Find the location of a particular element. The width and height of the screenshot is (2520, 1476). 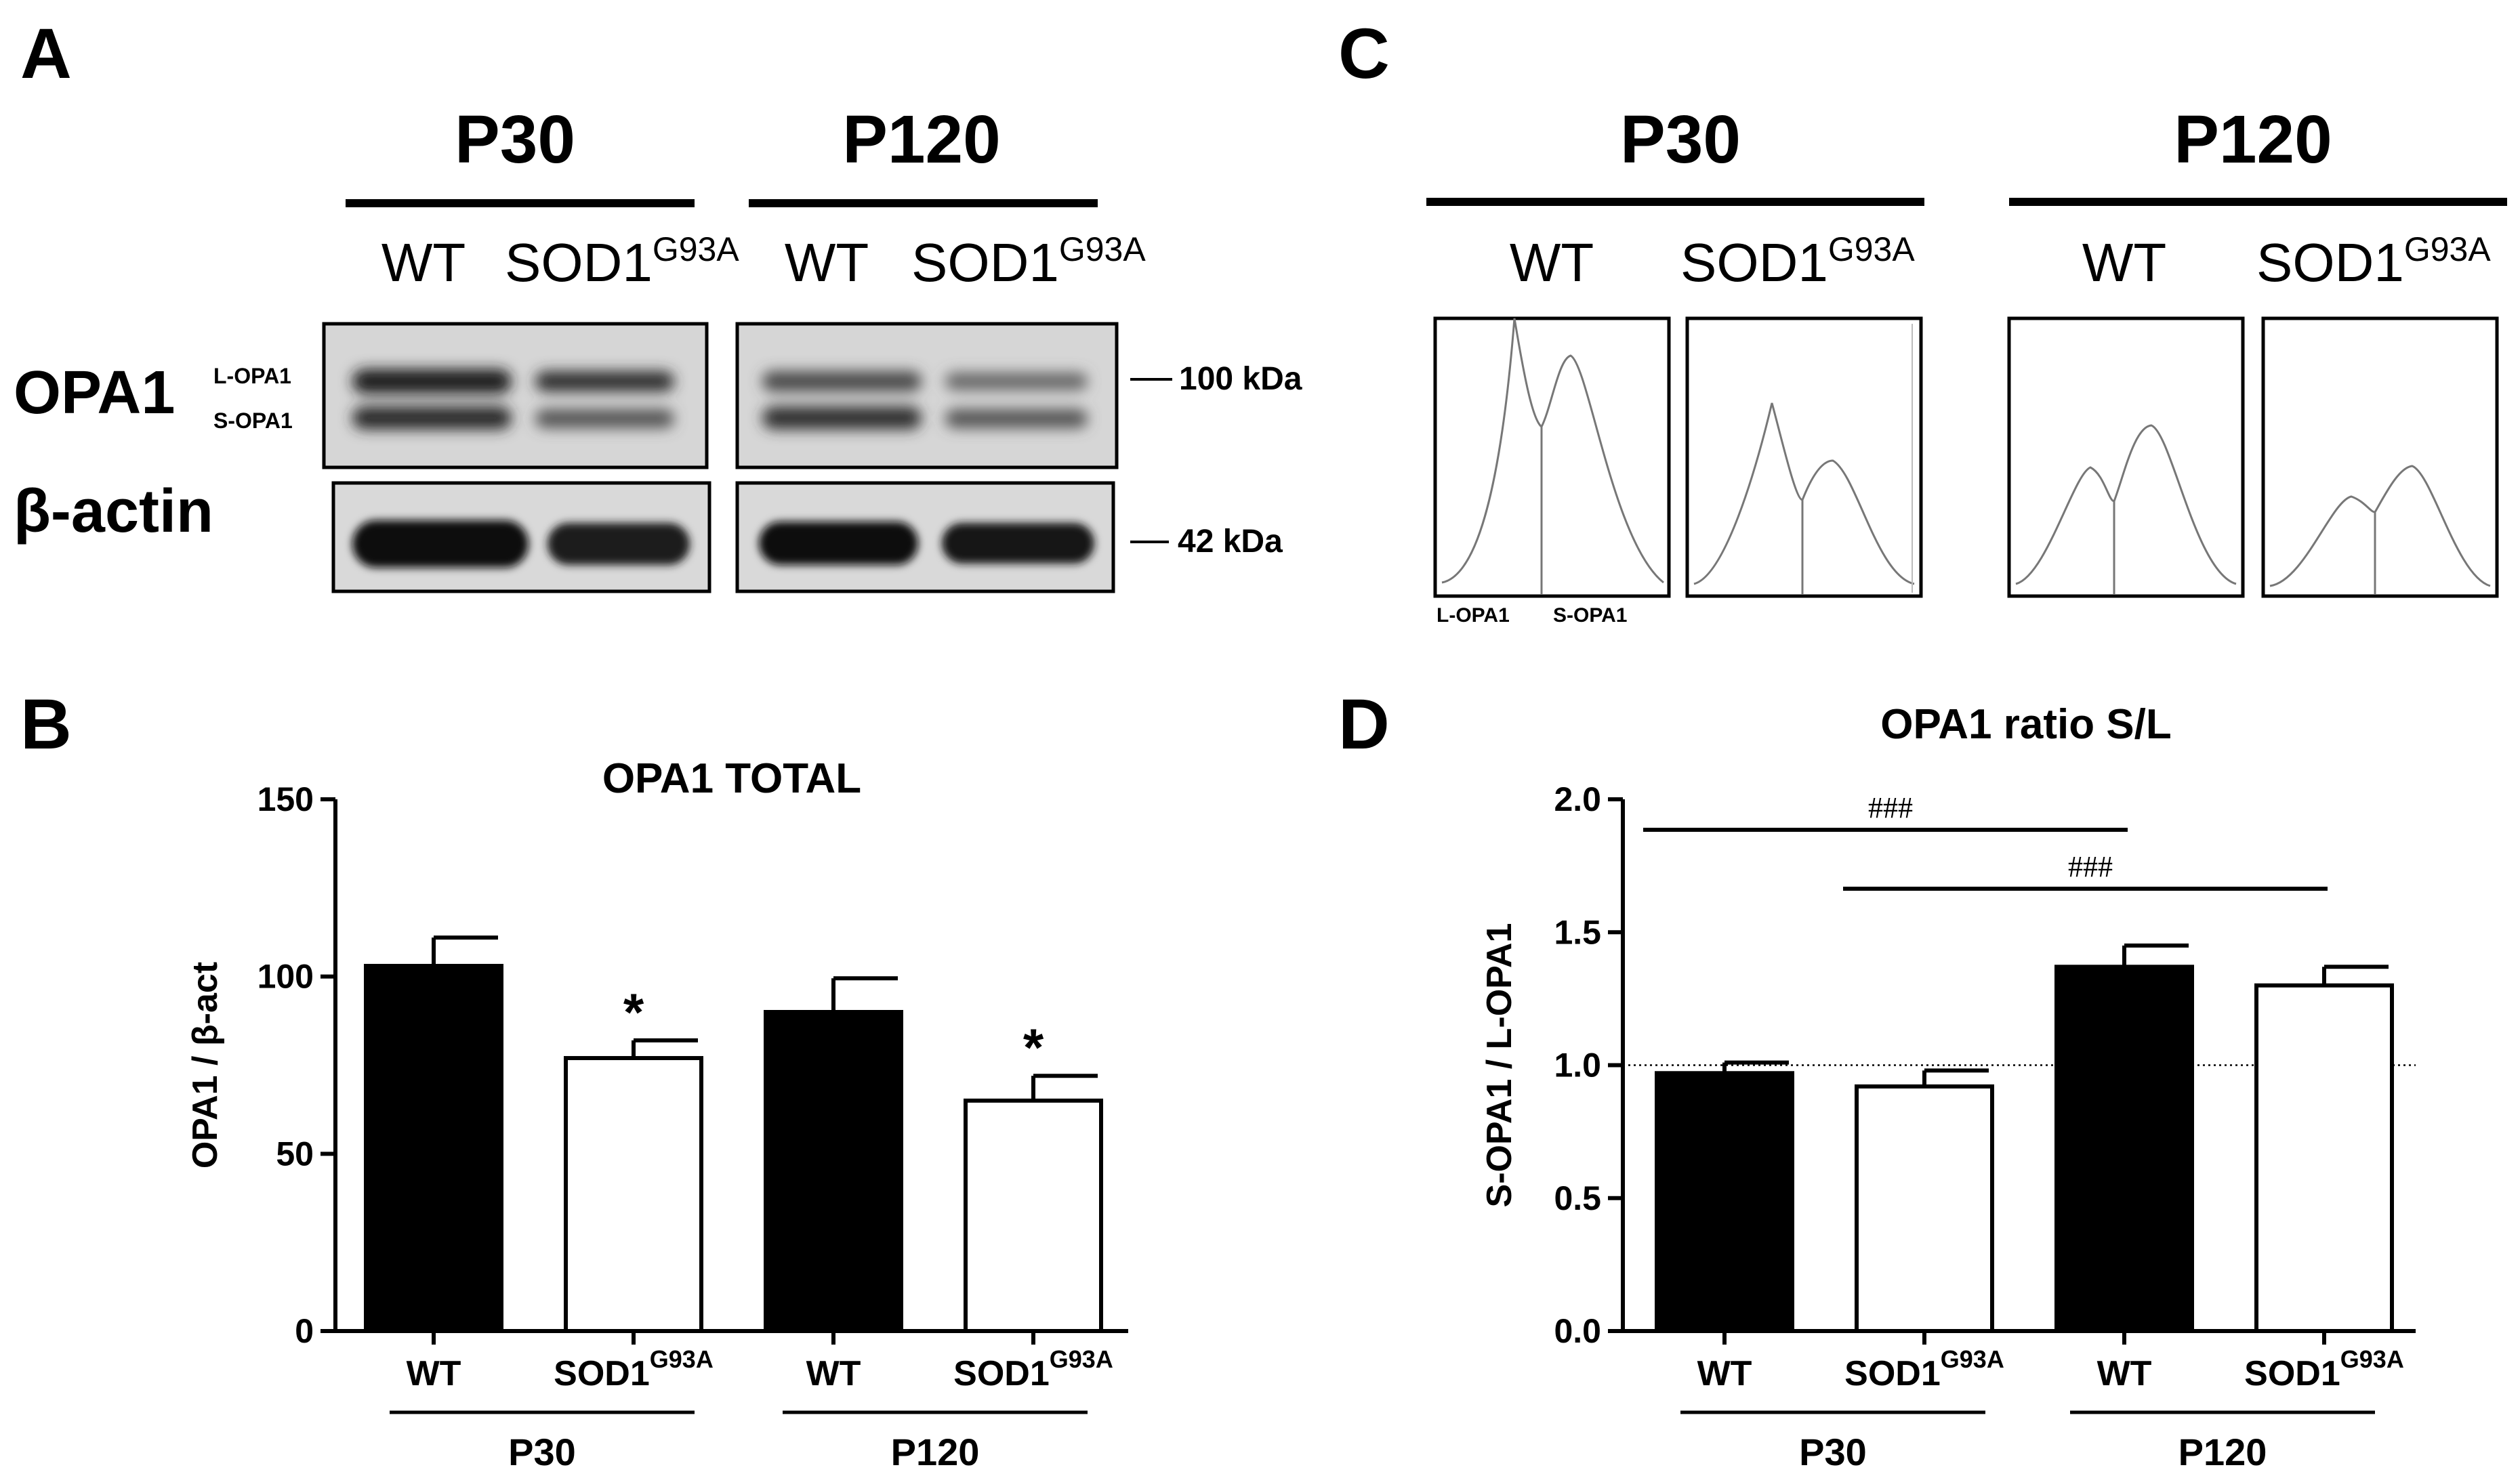

marker-100kda: 100 kDa is located at coordinates (1241, 379).